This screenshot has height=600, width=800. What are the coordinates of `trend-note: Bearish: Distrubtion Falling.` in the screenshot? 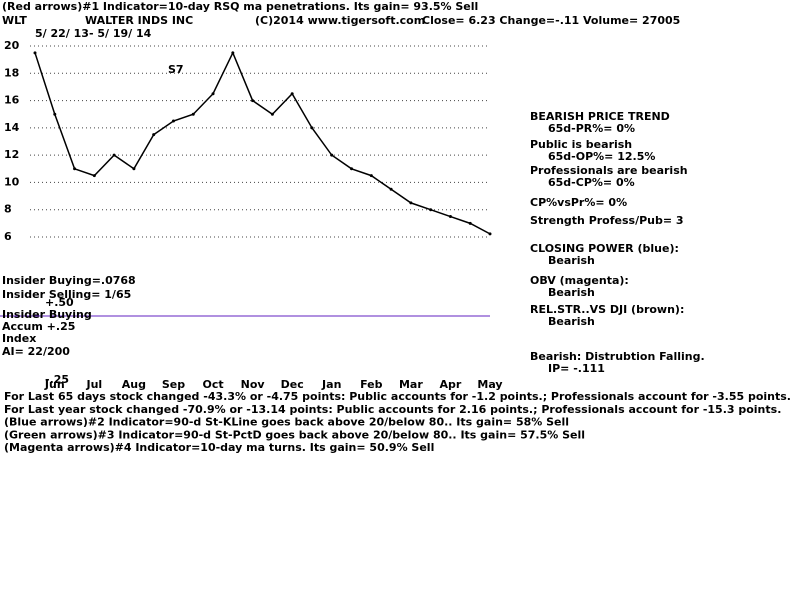 It's located at (617, 356).